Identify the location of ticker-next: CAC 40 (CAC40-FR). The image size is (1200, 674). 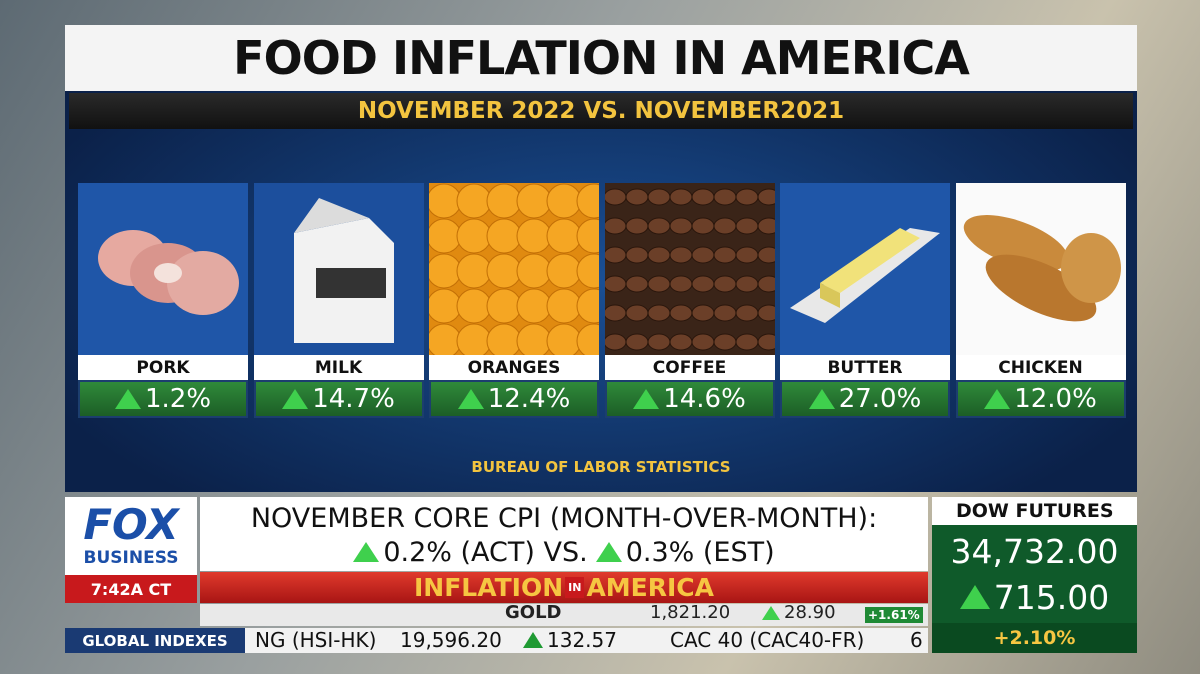
(767, 640).